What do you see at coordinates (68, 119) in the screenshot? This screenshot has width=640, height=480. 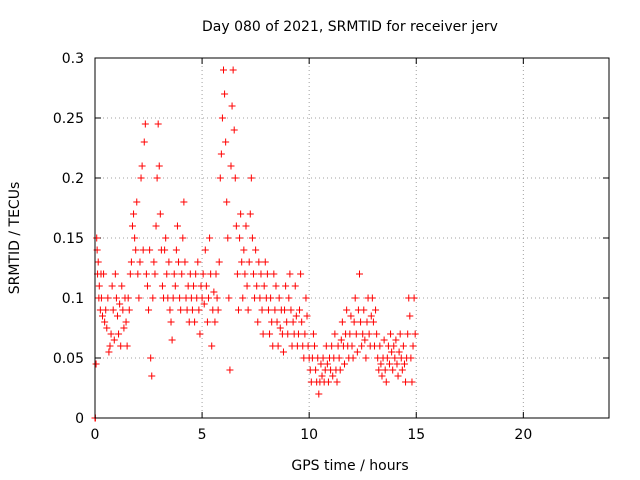 I see `y-tick-label: 0.25` at bounding box center [68, 119].